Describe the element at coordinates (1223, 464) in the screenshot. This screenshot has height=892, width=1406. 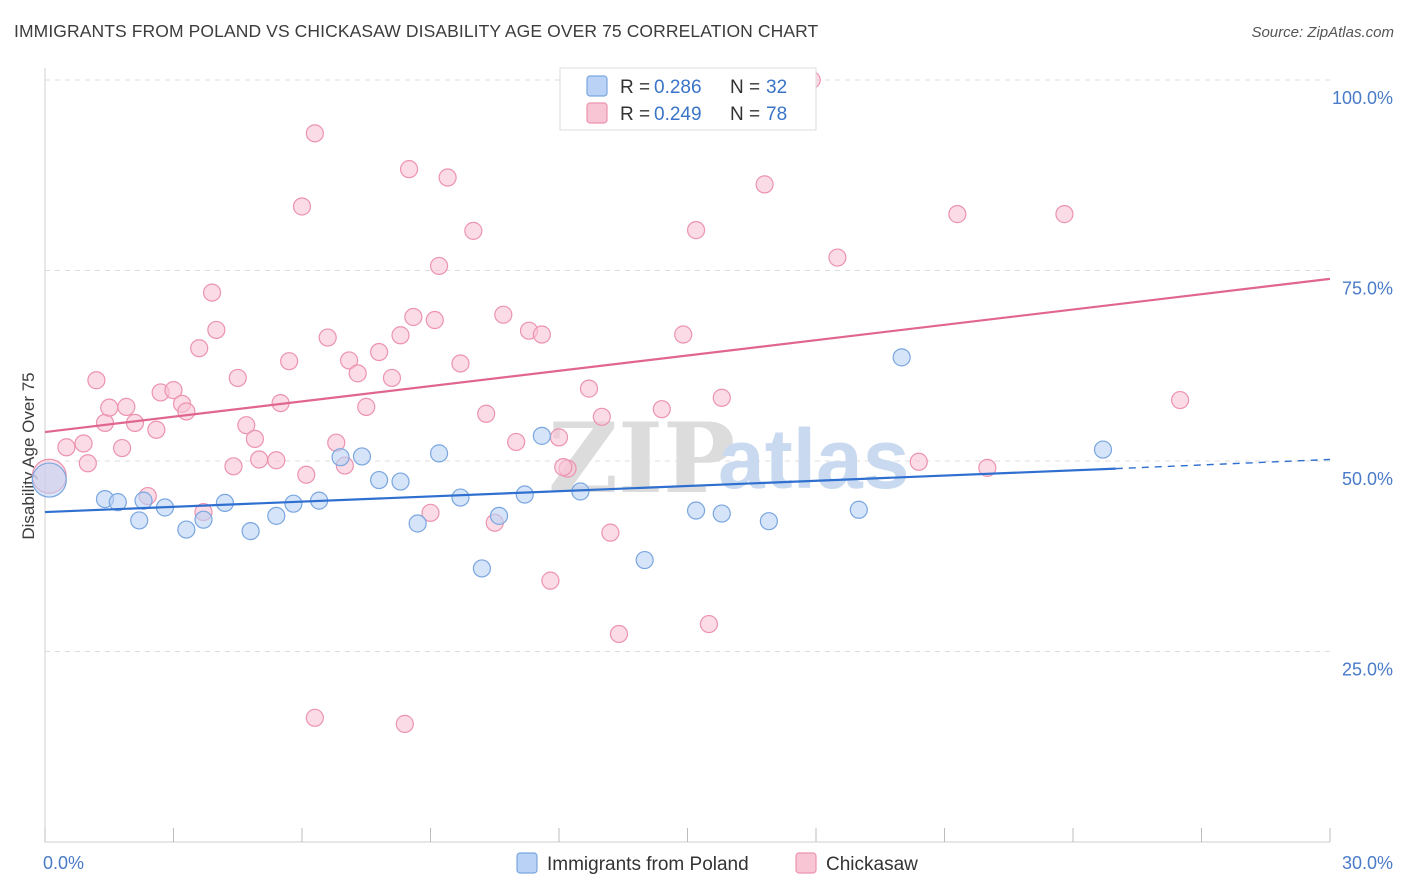
I see `poland-trend-extension` at that location.